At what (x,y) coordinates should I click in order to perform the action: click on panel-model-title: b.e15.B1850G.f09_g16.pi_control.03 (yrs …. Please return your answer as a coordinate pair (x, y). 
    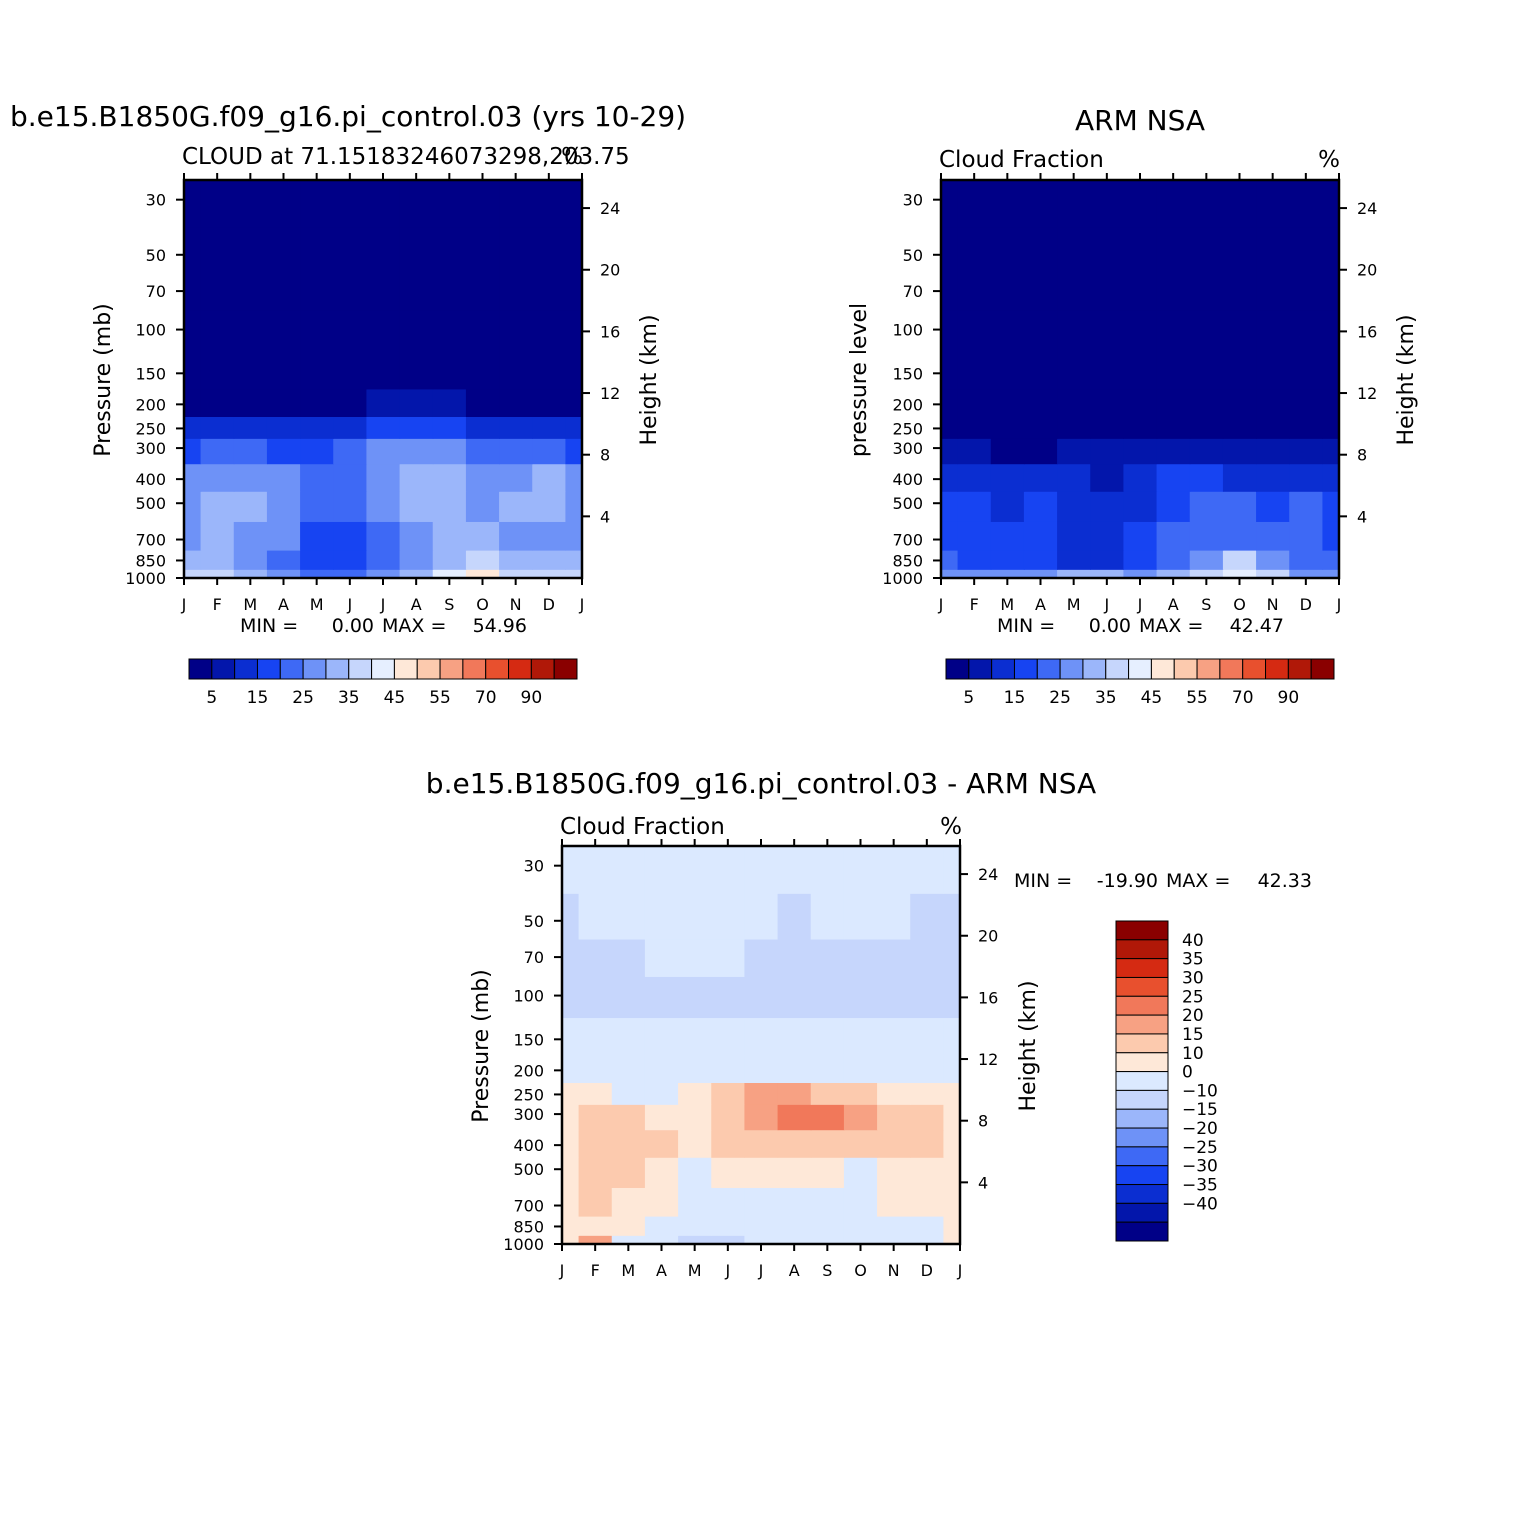
    Looking at the image, I should click on (348, 116).